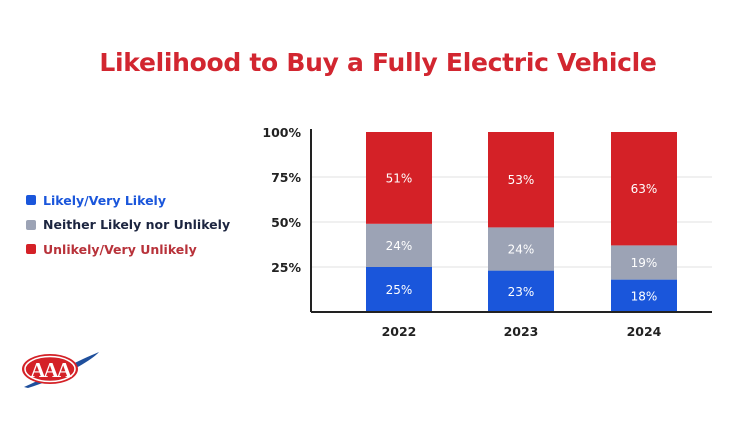 This screenshot has width=748, height=435. I want to click on data-label: 63%, so click(644, 189).